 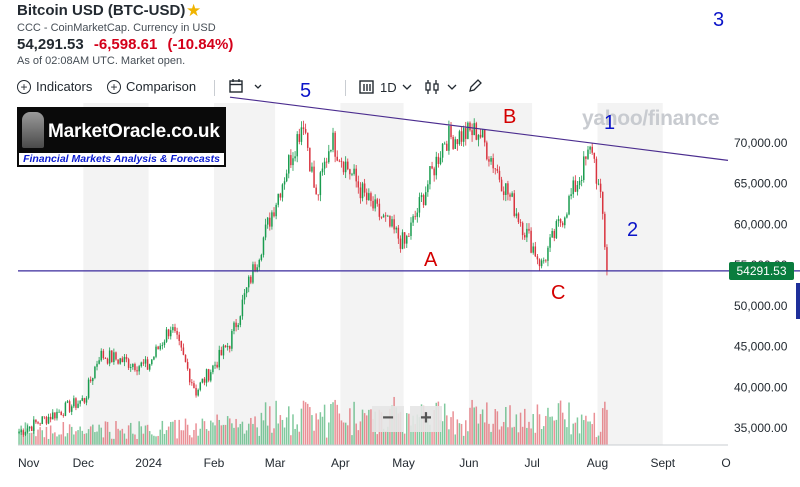 I want to click on y-tick-label: 70,000.00, so click(x=761, y=143).